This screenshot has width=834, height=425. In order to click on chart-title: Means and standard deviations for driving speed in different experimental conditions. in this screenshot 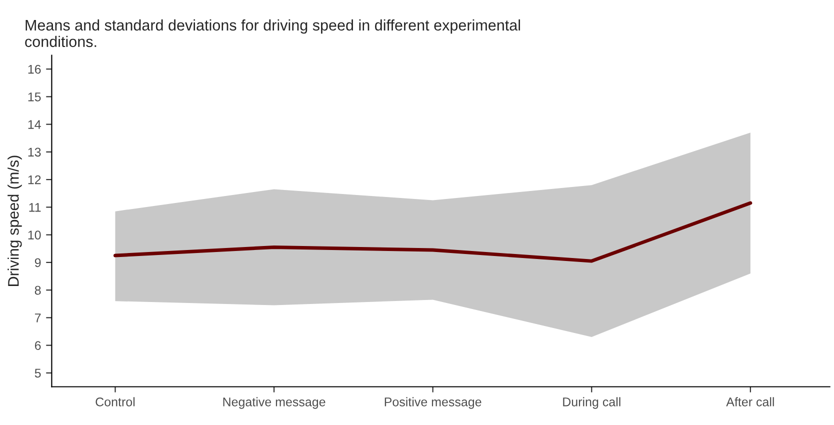, I will do `click(272, 33)`.